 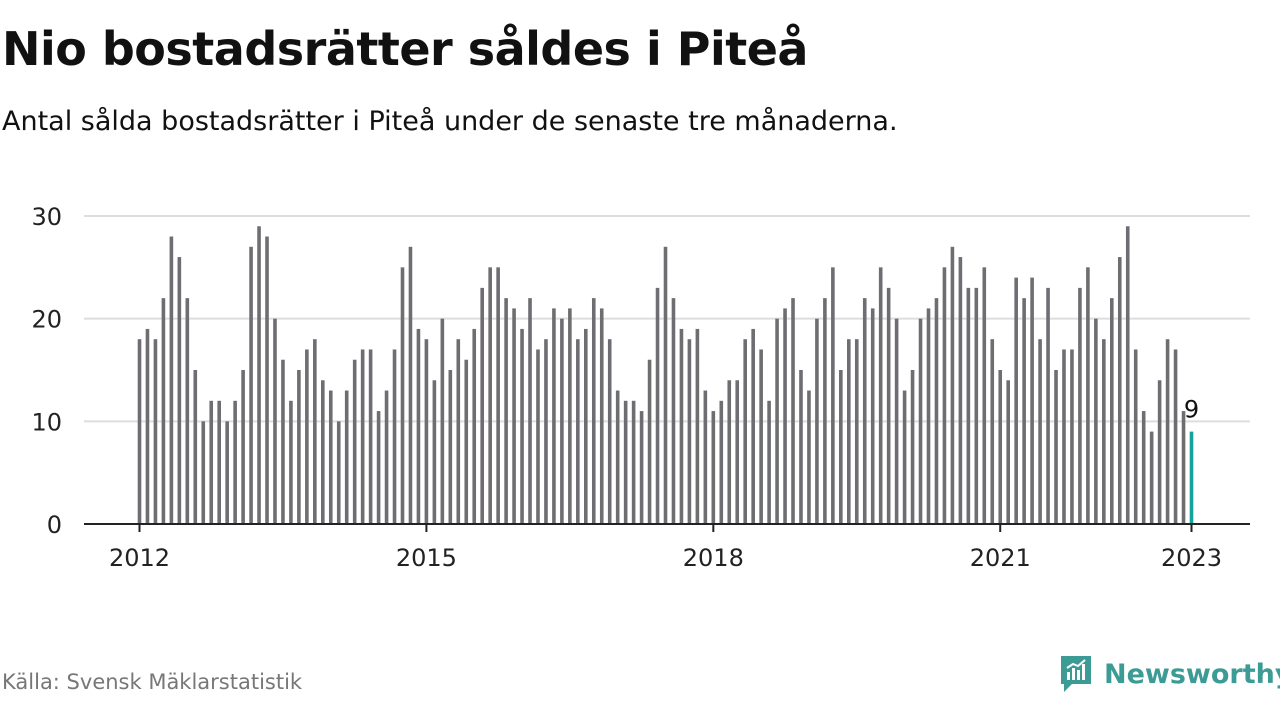 I want to click on x-tick-label: 2015, so click(x=426, y=558).